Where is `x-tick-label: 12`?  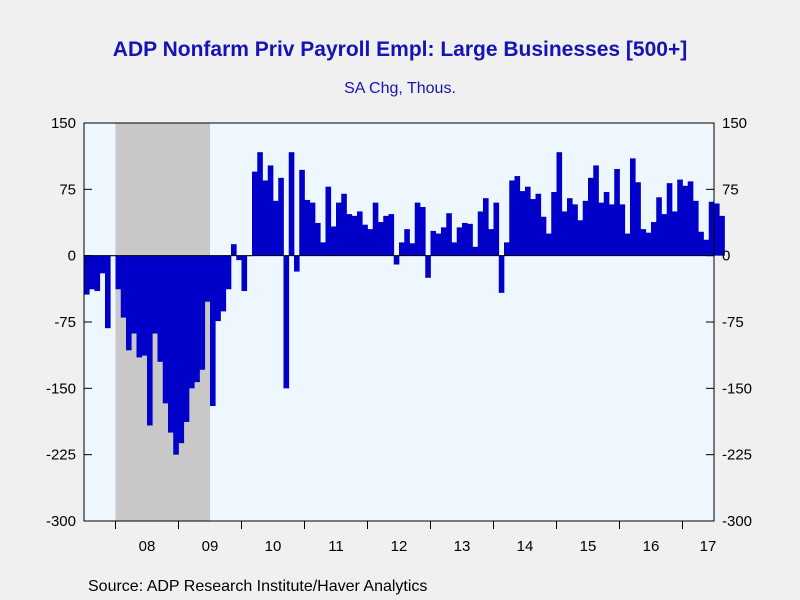
x-tick-label: 12 is located at coordinates (399, 546).